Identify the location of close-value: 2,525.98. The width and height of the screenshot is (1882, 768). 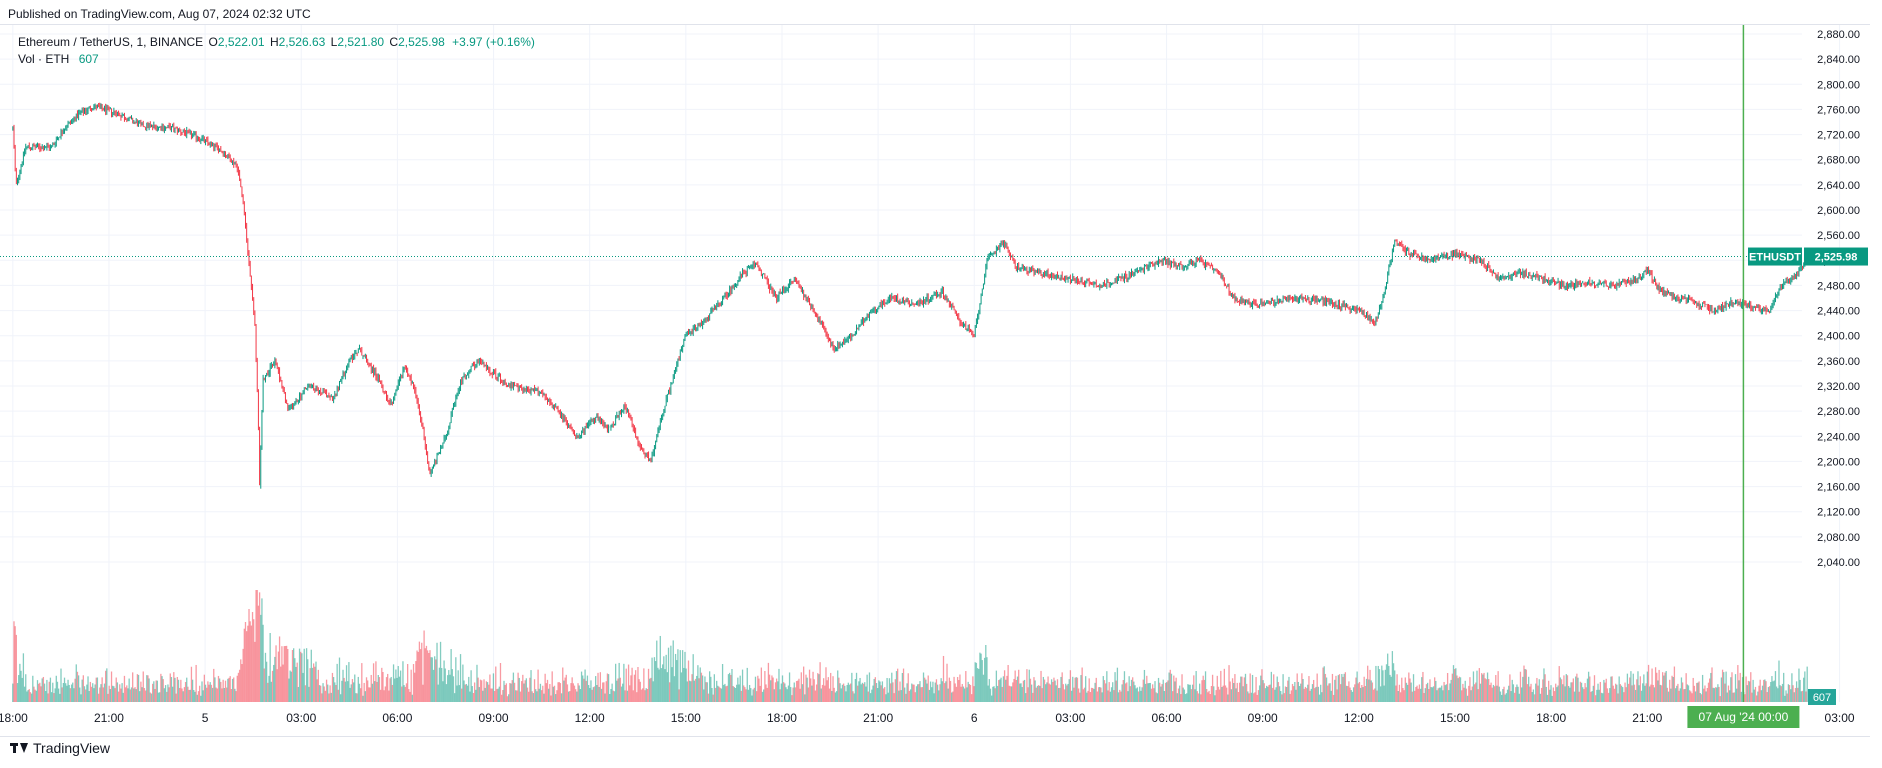
(421, 42).